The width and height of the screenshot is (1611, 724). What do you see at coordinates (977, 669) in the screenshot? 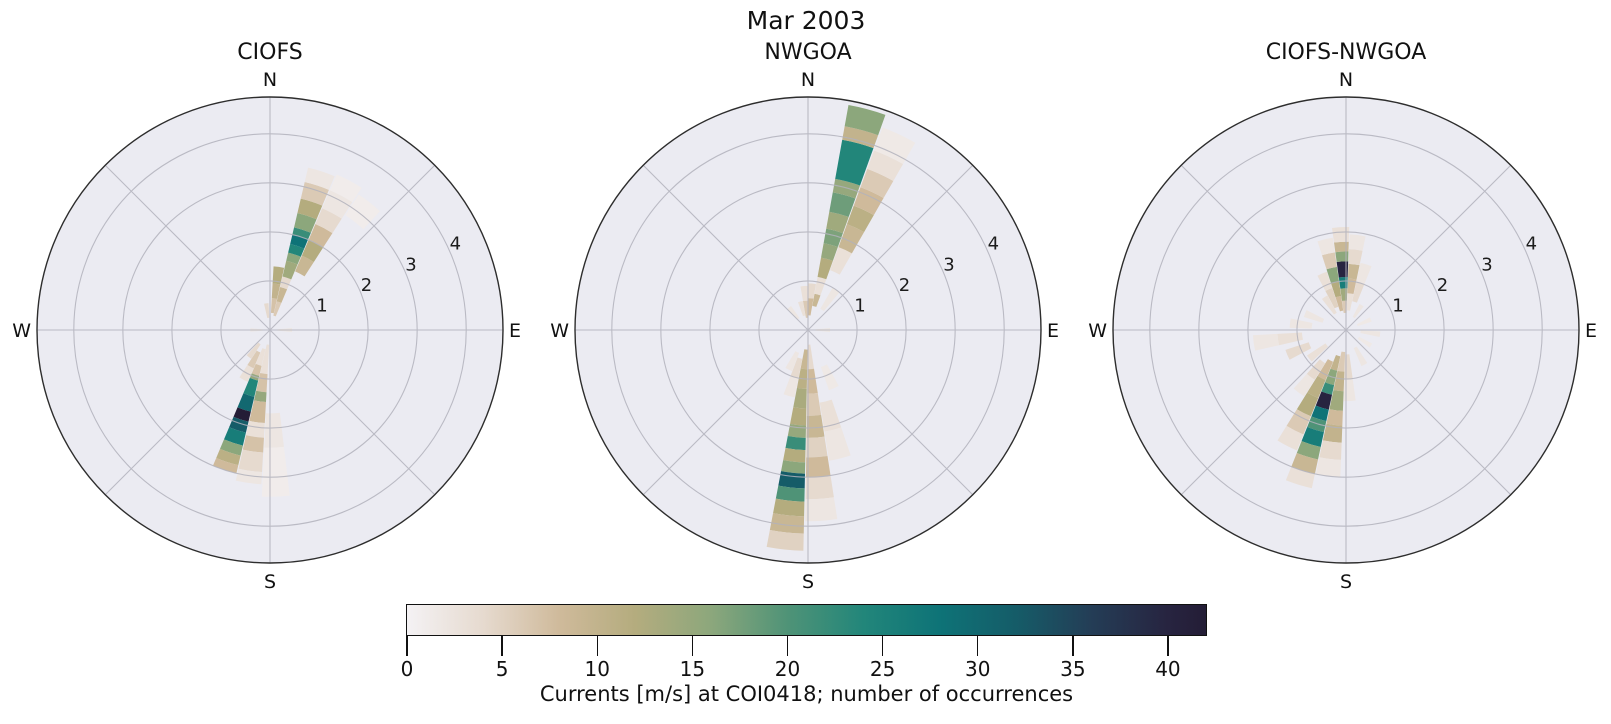
I see `colorbar-tick-label: 30` at bounding box center [977, 669].